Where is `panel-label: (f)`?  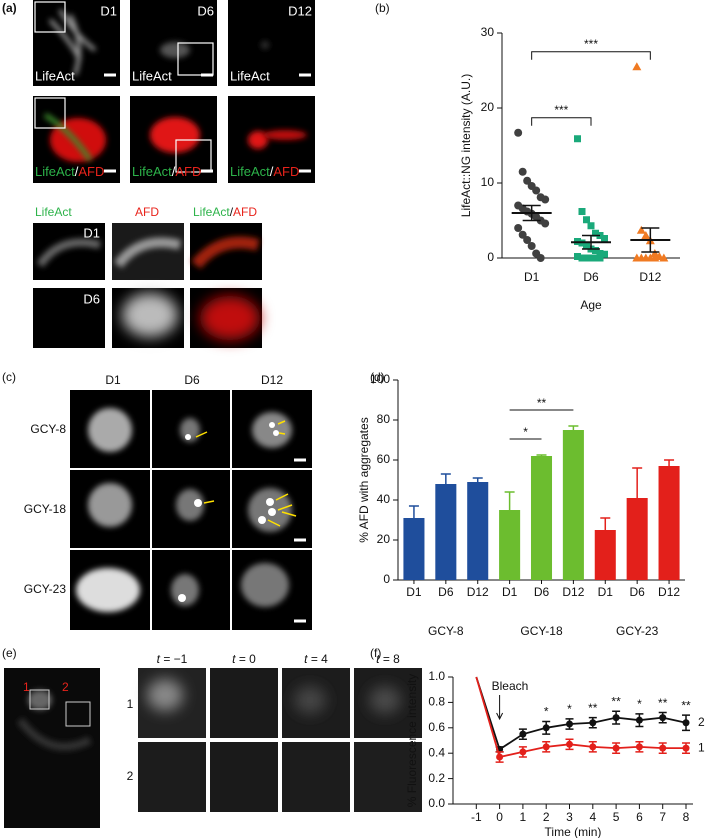
panel-label: (f) is located at coordinates (375, 653).